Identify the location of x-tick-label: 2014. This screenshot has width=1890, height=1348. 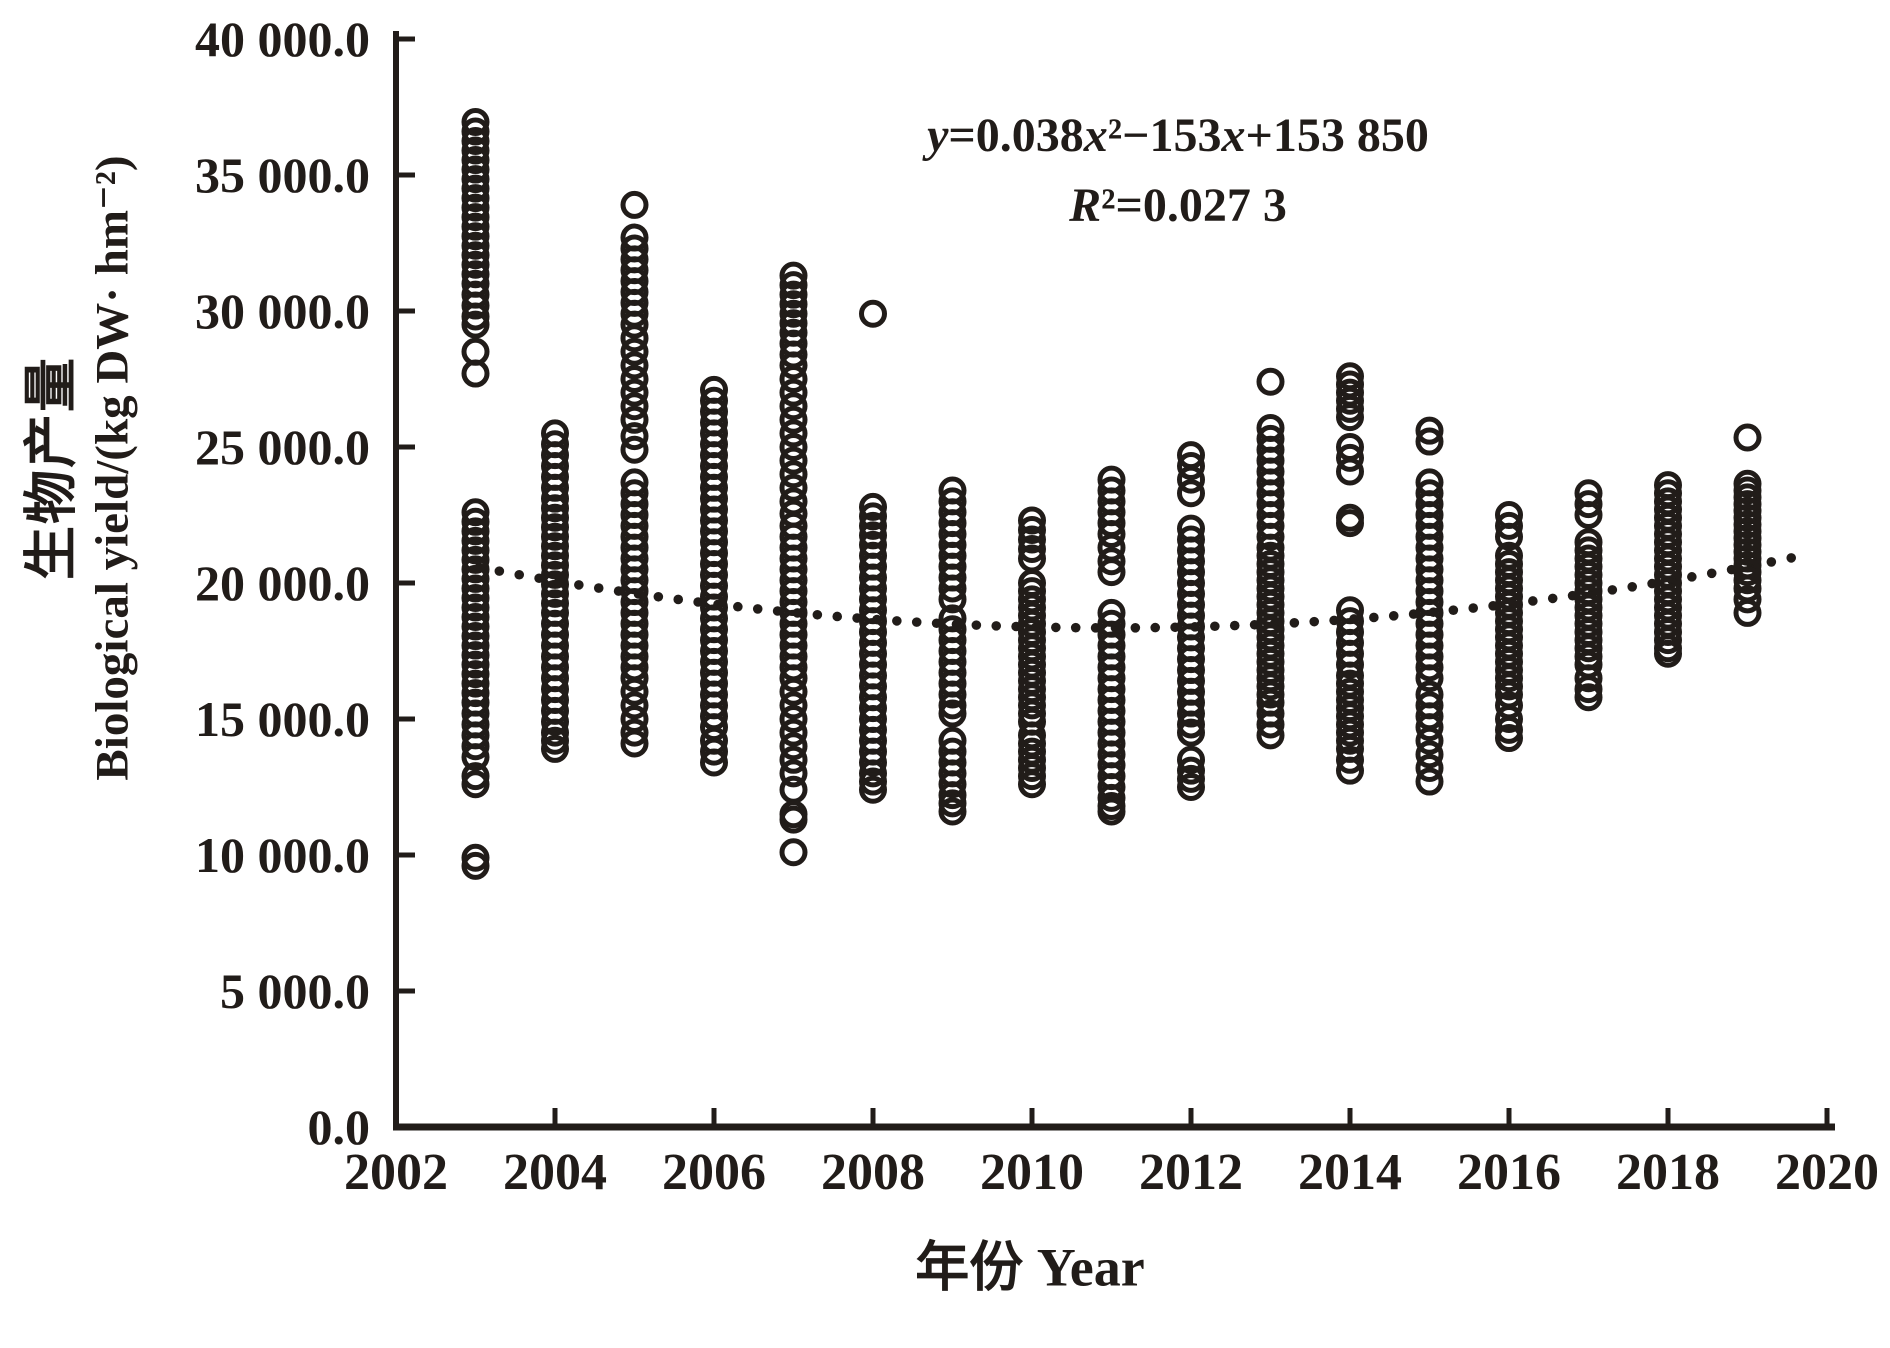
(1350, 1172).